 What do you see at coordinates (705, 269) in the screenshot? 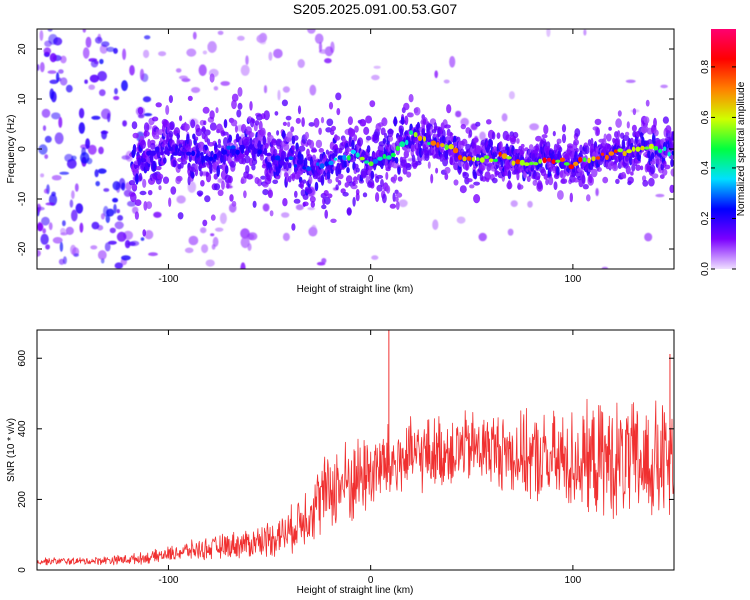
I see `colorbar-tick-label: 0.0` at bounding box center [705, 269].